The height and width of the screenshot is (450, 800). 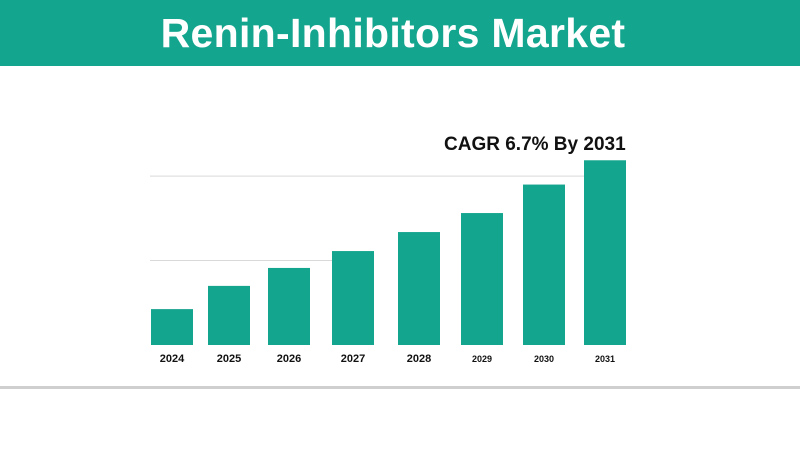 I want to click on cagr-annotation: CAGR 6.7% By 2031, so click(x=535, y=144).